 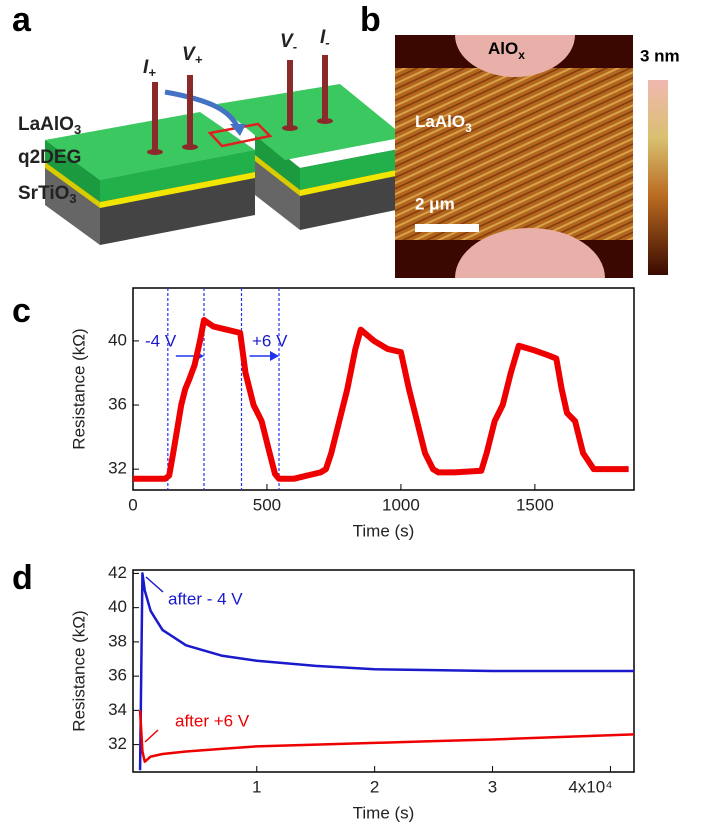 I want to click on film-label: LaAlO3, so click(x=443, y=123).